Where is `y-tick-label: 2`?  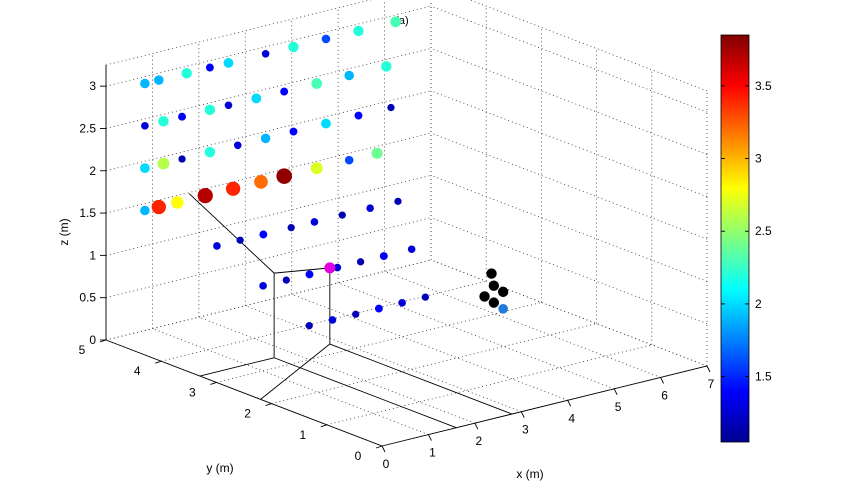 y-tick-label: 2 is located at coordinates (247, 414).